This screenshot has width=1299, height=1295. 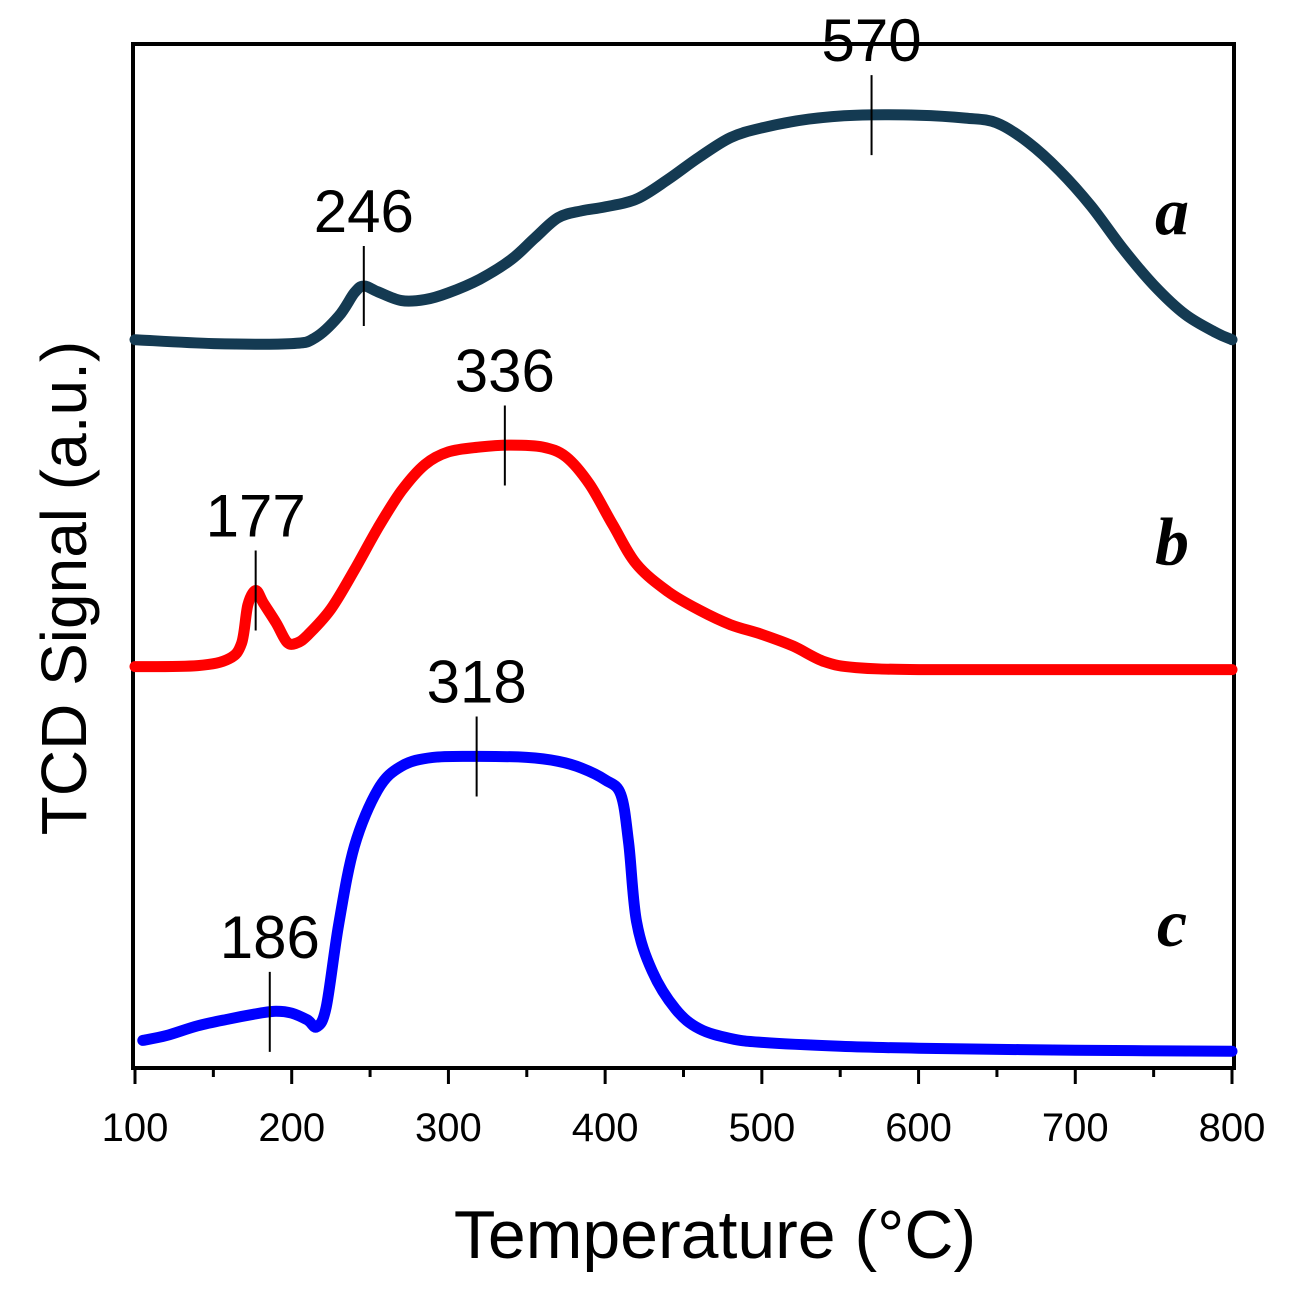 What do you see at coordinates (477, 681) in the screenshot?
I see `peak-label-c: 318` at bounding box center [477, 681].